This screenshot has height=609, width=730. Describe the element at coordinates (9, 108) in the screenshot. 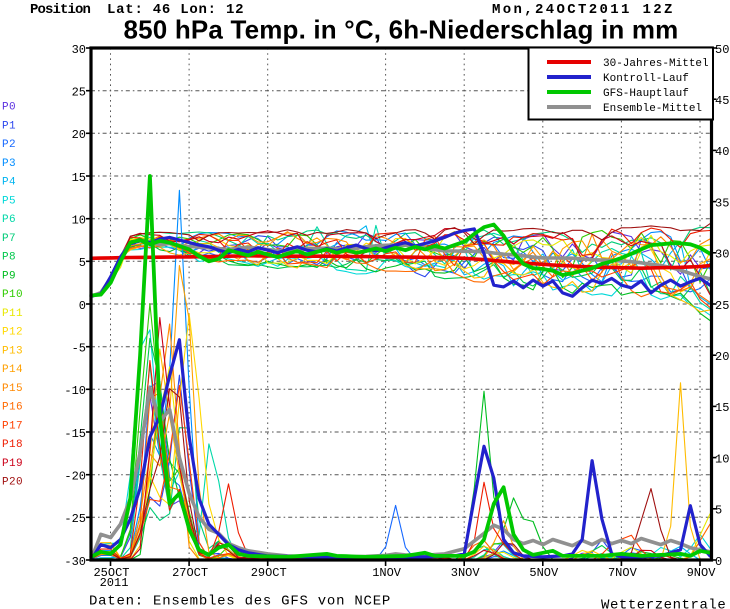

I see `svg-text: P0` at that location.